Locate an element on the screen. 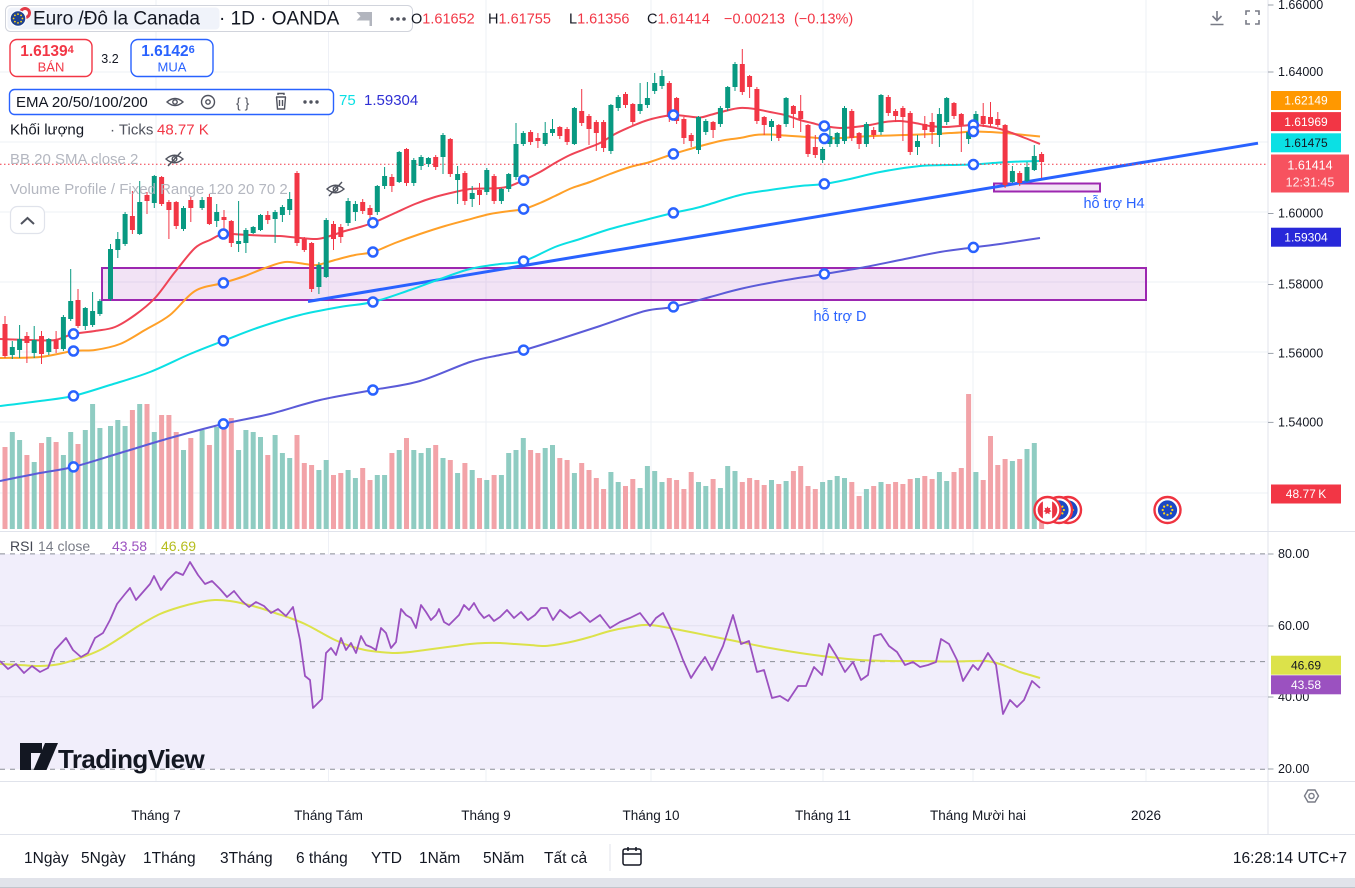 Image resolution: width=1355 pixels, height=888 pixels. svg-text: 12:31:45 is located at coordinates (1310, 183).